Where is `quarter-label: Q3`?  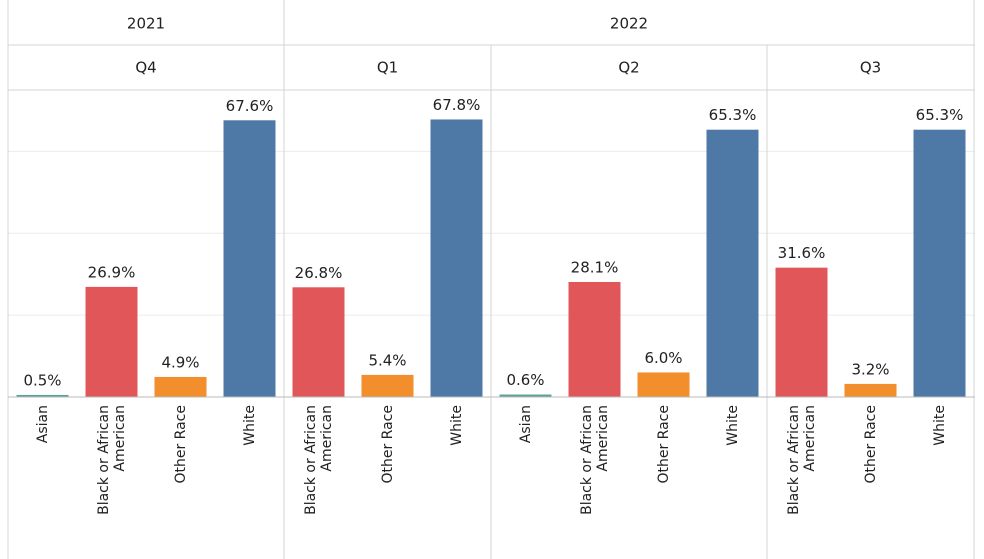 quarter-label: Q3 is located at coordinates (870, 68).